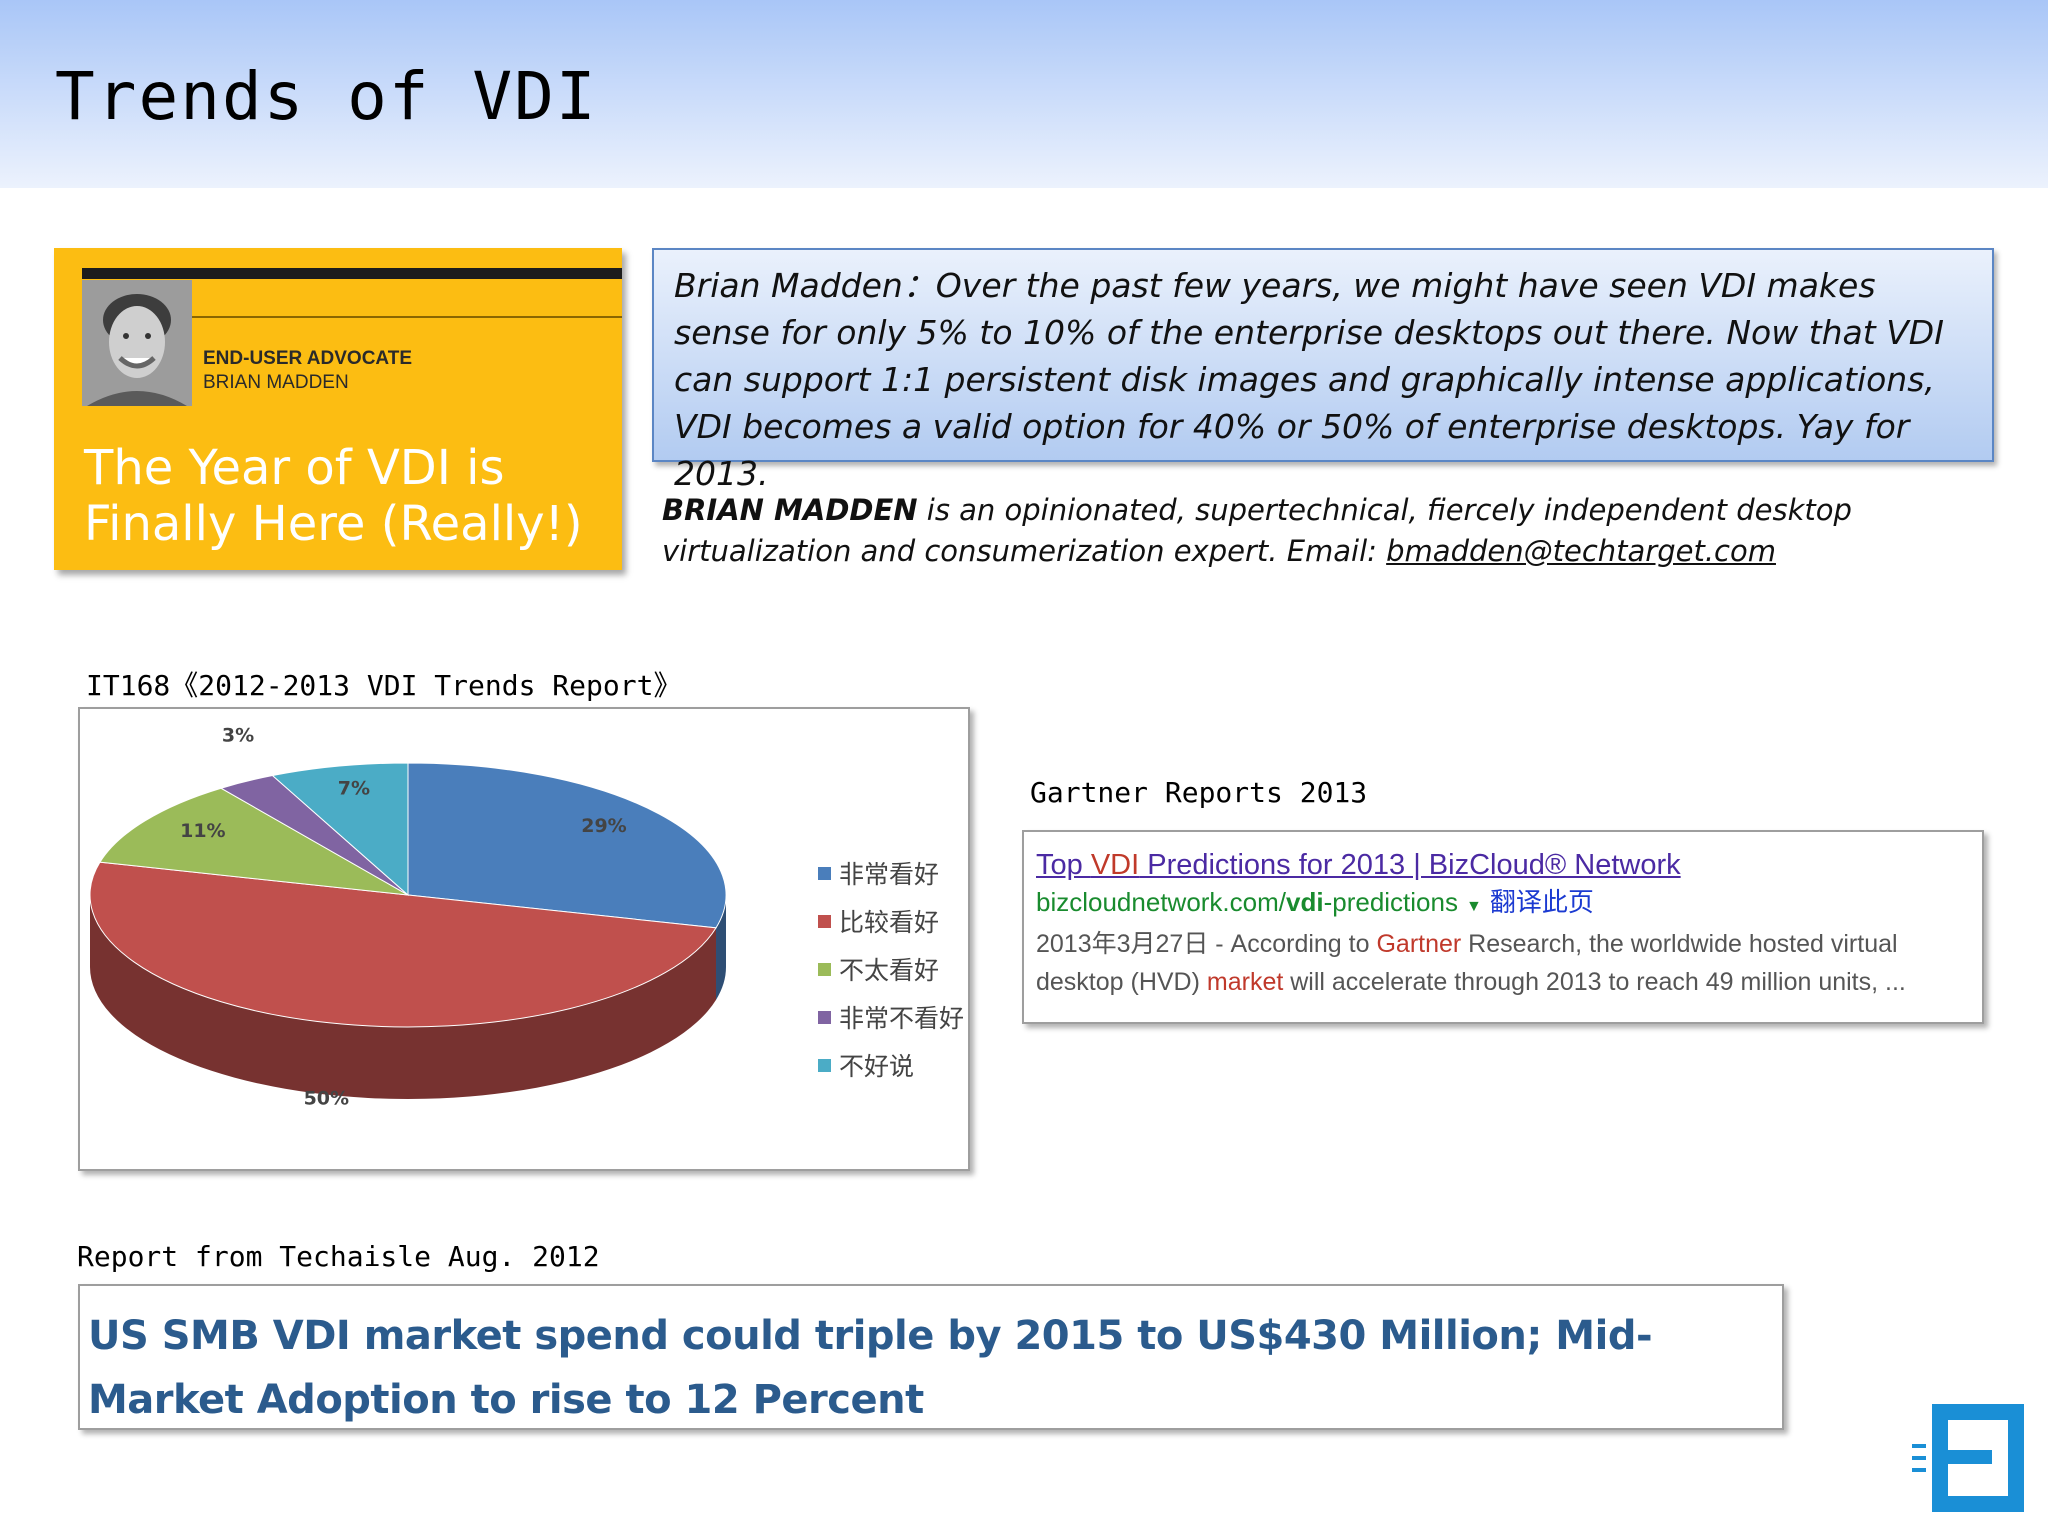  I want to click on card-top-bar, so click(352, 273).